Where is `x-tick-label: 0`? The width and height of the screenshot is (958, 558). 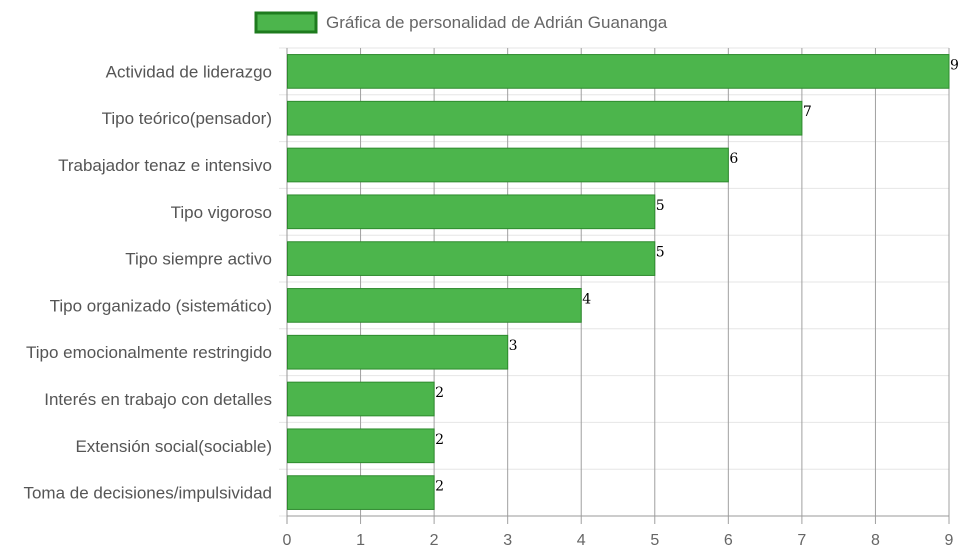
x-tick-label: 0 is located at coordinates (287, 540).